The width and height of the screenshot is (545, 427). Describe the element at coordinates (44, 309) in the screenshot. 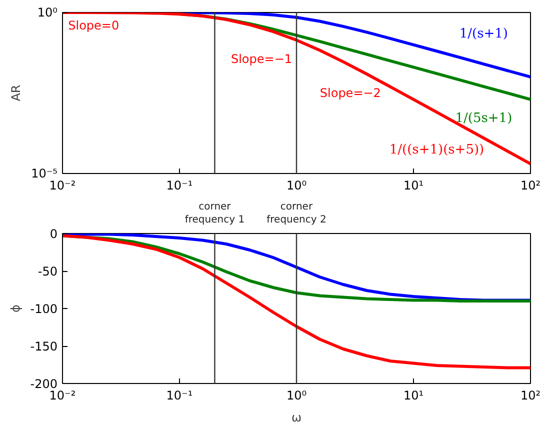

I see `y-tick-label: -100` at that location.